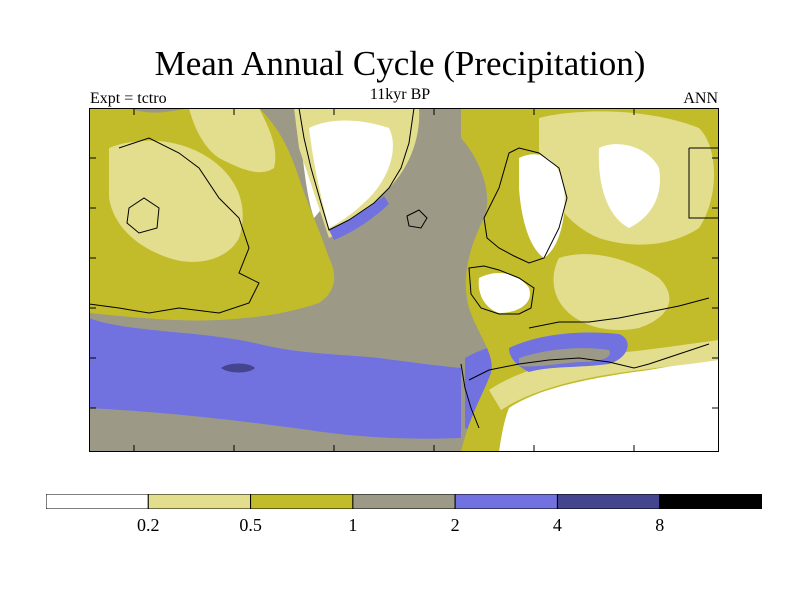 Image resolution: width=800 pixels, height=600 pixels. What do you see at coordinates (660, 525) in the screenshot?
I see `colorbar-tick-label: 8` at bounding box center [660, 525].